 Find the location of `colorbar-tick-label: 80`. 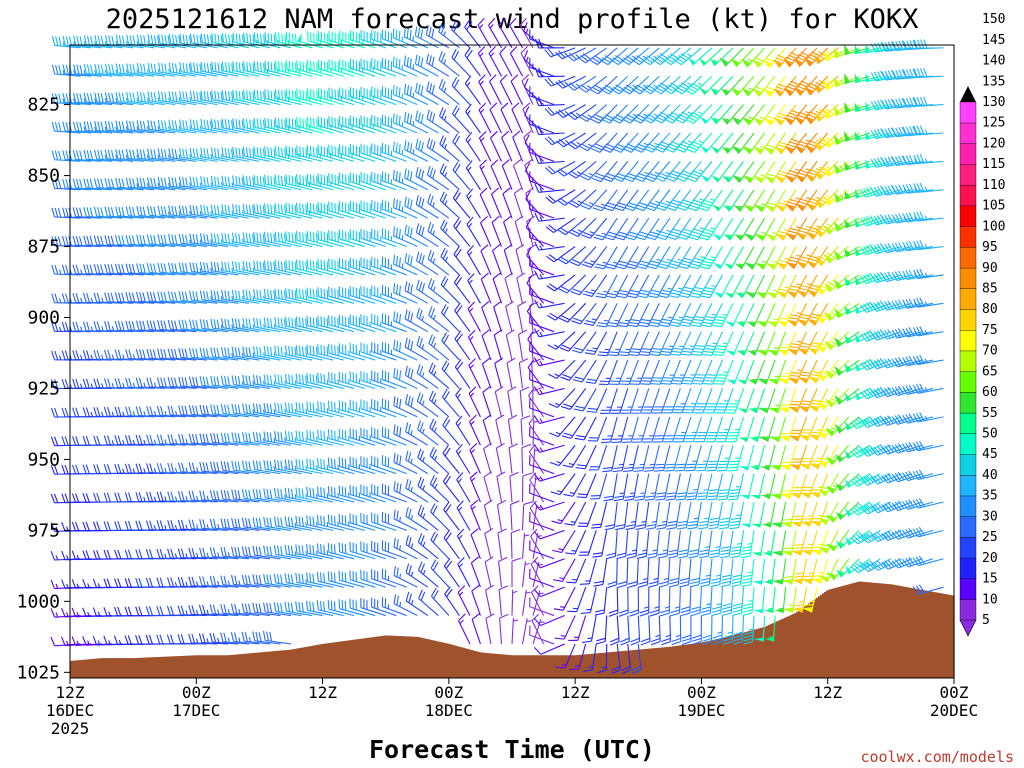

colorbar-tick-label: 80 is located at coordinates (990, 309).